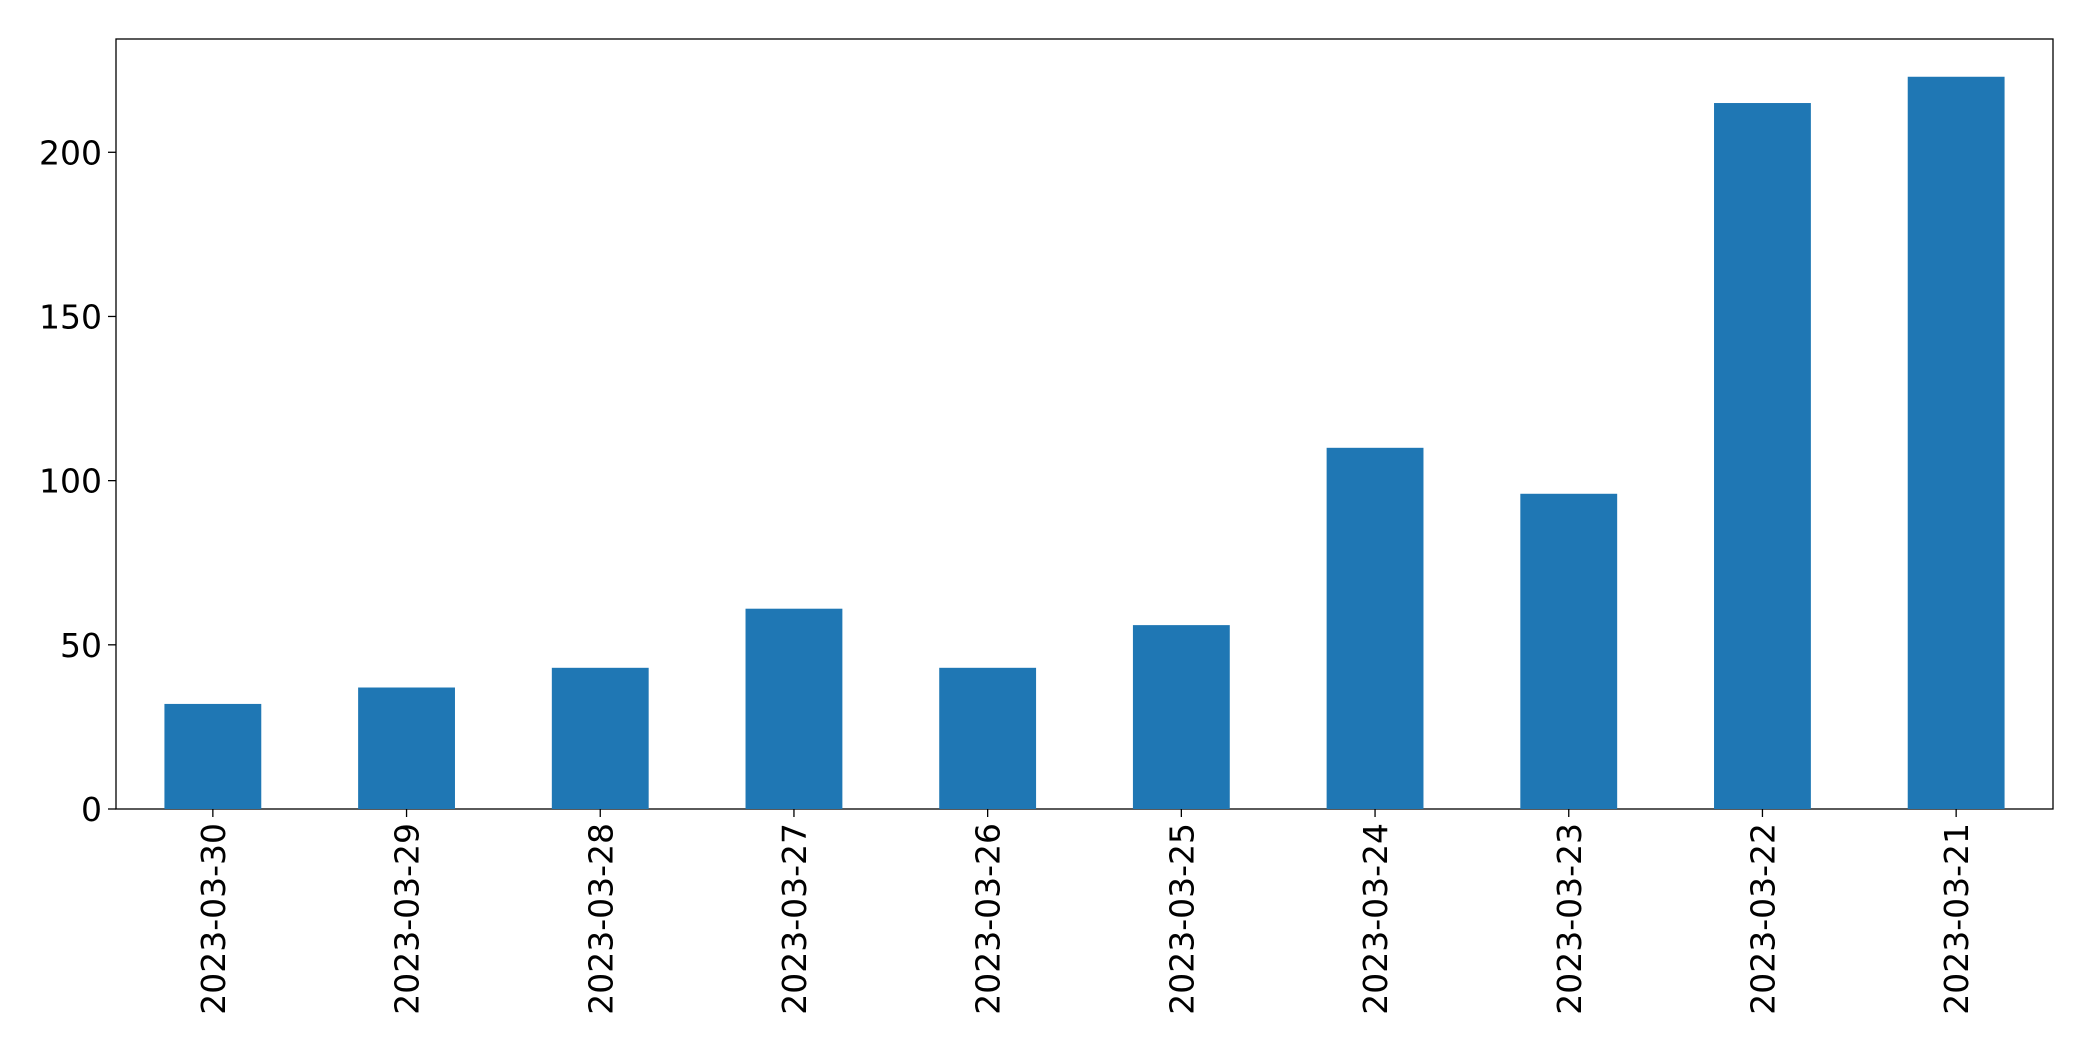 The image size is (2093, 1061). Describe the element at coordinates (1762, 919) in the screenshot. I see `x-tick-label: 2023-03-22` at that location.